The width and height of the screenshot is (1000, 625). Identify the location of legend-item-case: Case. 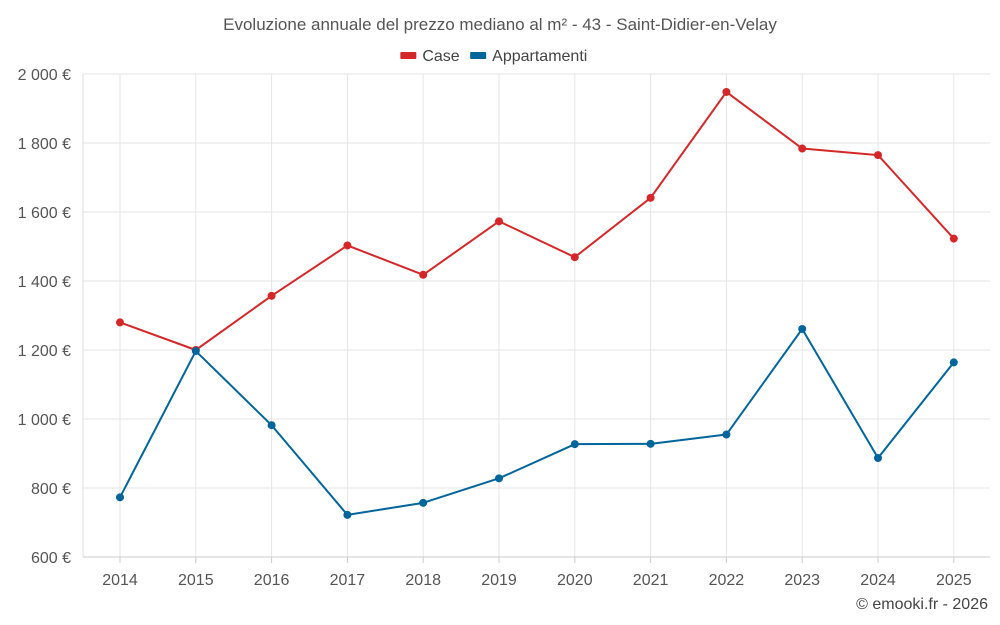
(430, 56).